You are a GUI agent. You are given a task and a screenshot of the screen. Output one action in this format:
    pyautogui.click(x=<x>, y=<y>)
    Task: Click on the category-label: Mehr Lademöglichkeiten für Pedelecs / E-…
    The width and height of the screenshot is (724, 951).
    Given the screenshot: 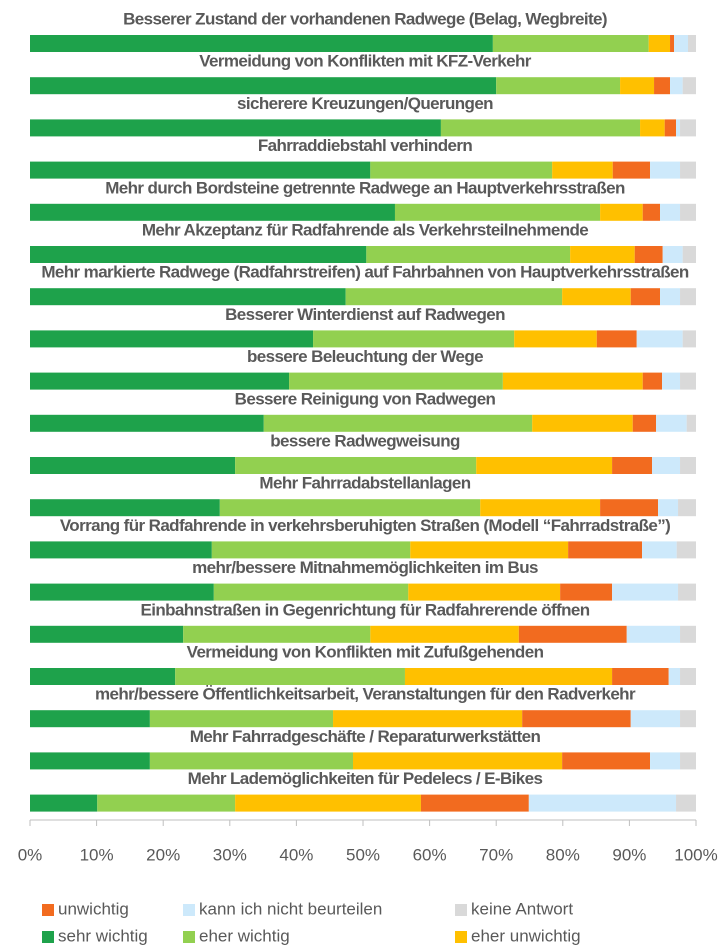 What is the action you would take?
    pyautogui.click(x=365, y=778)
    